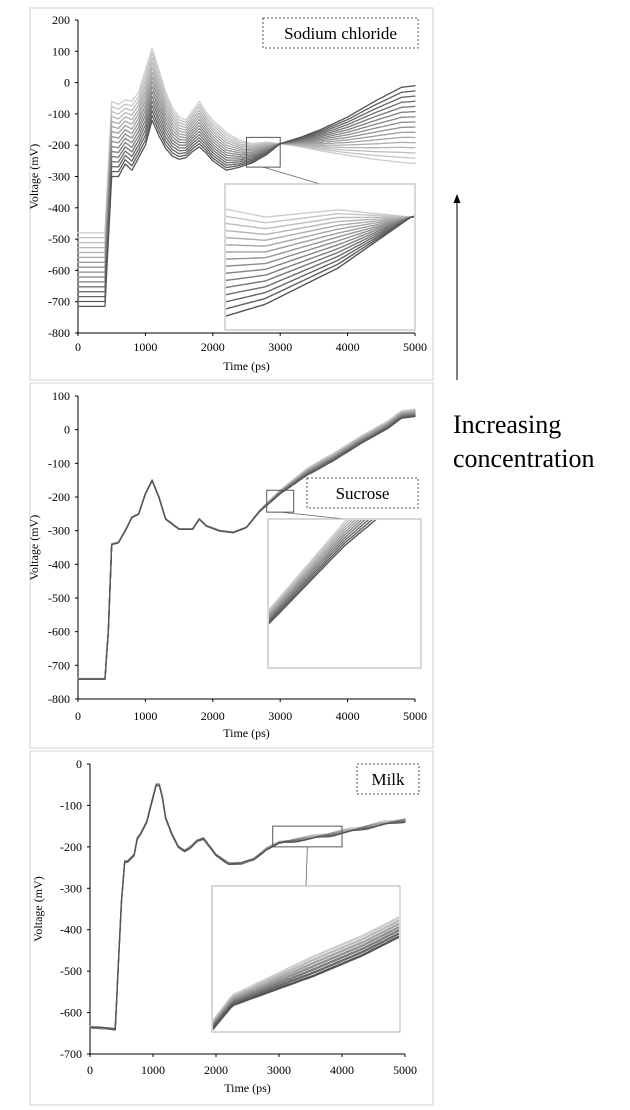 This screenshot has width=630, height=1110. What do you see at coordinates (507, 424) in the screenshot?
I see `increasing-label: Increasing` at bounding box center [507, 424].